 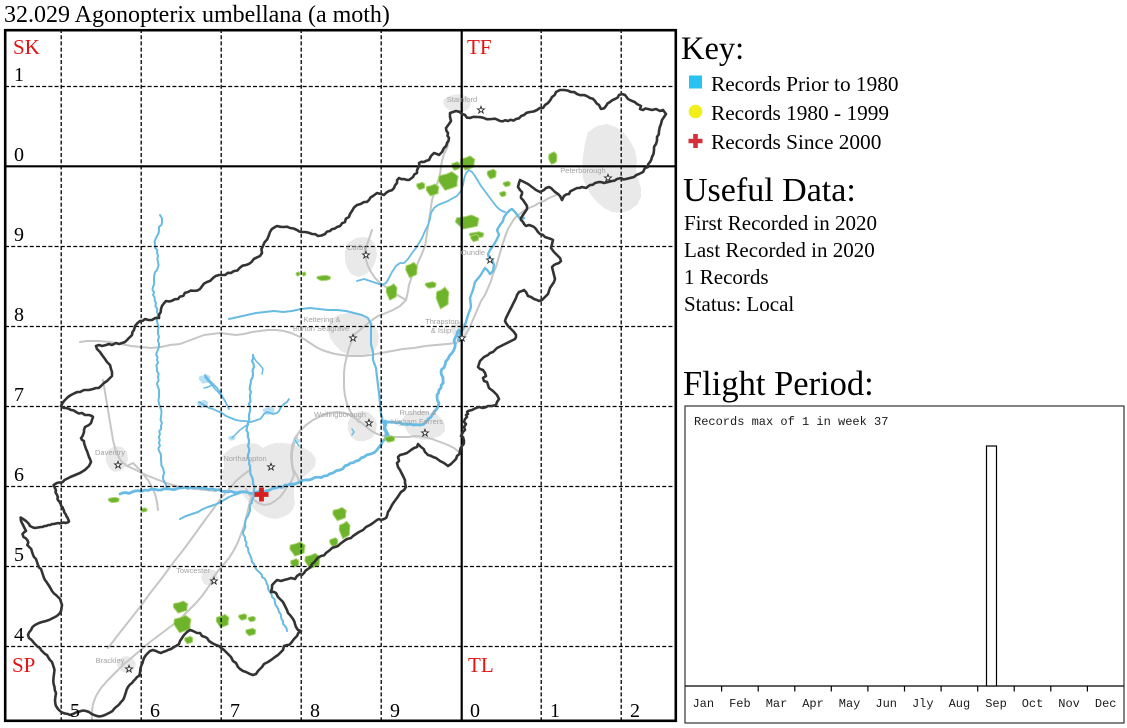 What do you see at coordinates (635, 711) in the screenshot?
I see `svg-text: 2` at bounding box center [635, 711].